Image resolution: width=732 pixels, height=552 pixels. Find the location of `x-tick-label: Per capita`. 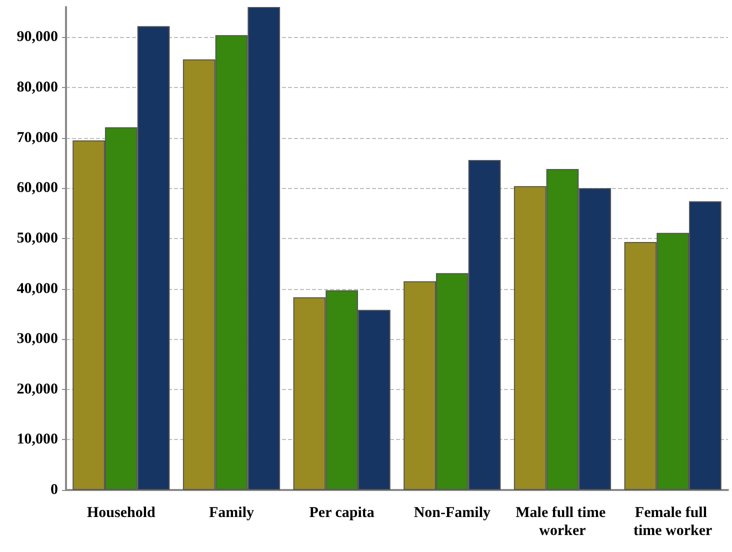

x-tick-label: Per capita is located at coordinates (342, 513).